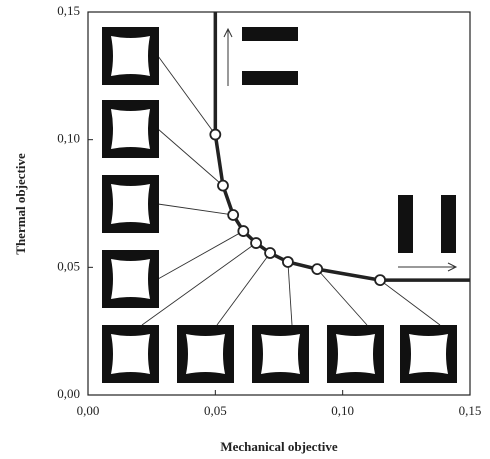 Image resolution: width=490 pixels, height=459 pixels. Describe the element at coordinates (68, 265) in the screenshot. I see `y-tick-label: 0,05` at that location.